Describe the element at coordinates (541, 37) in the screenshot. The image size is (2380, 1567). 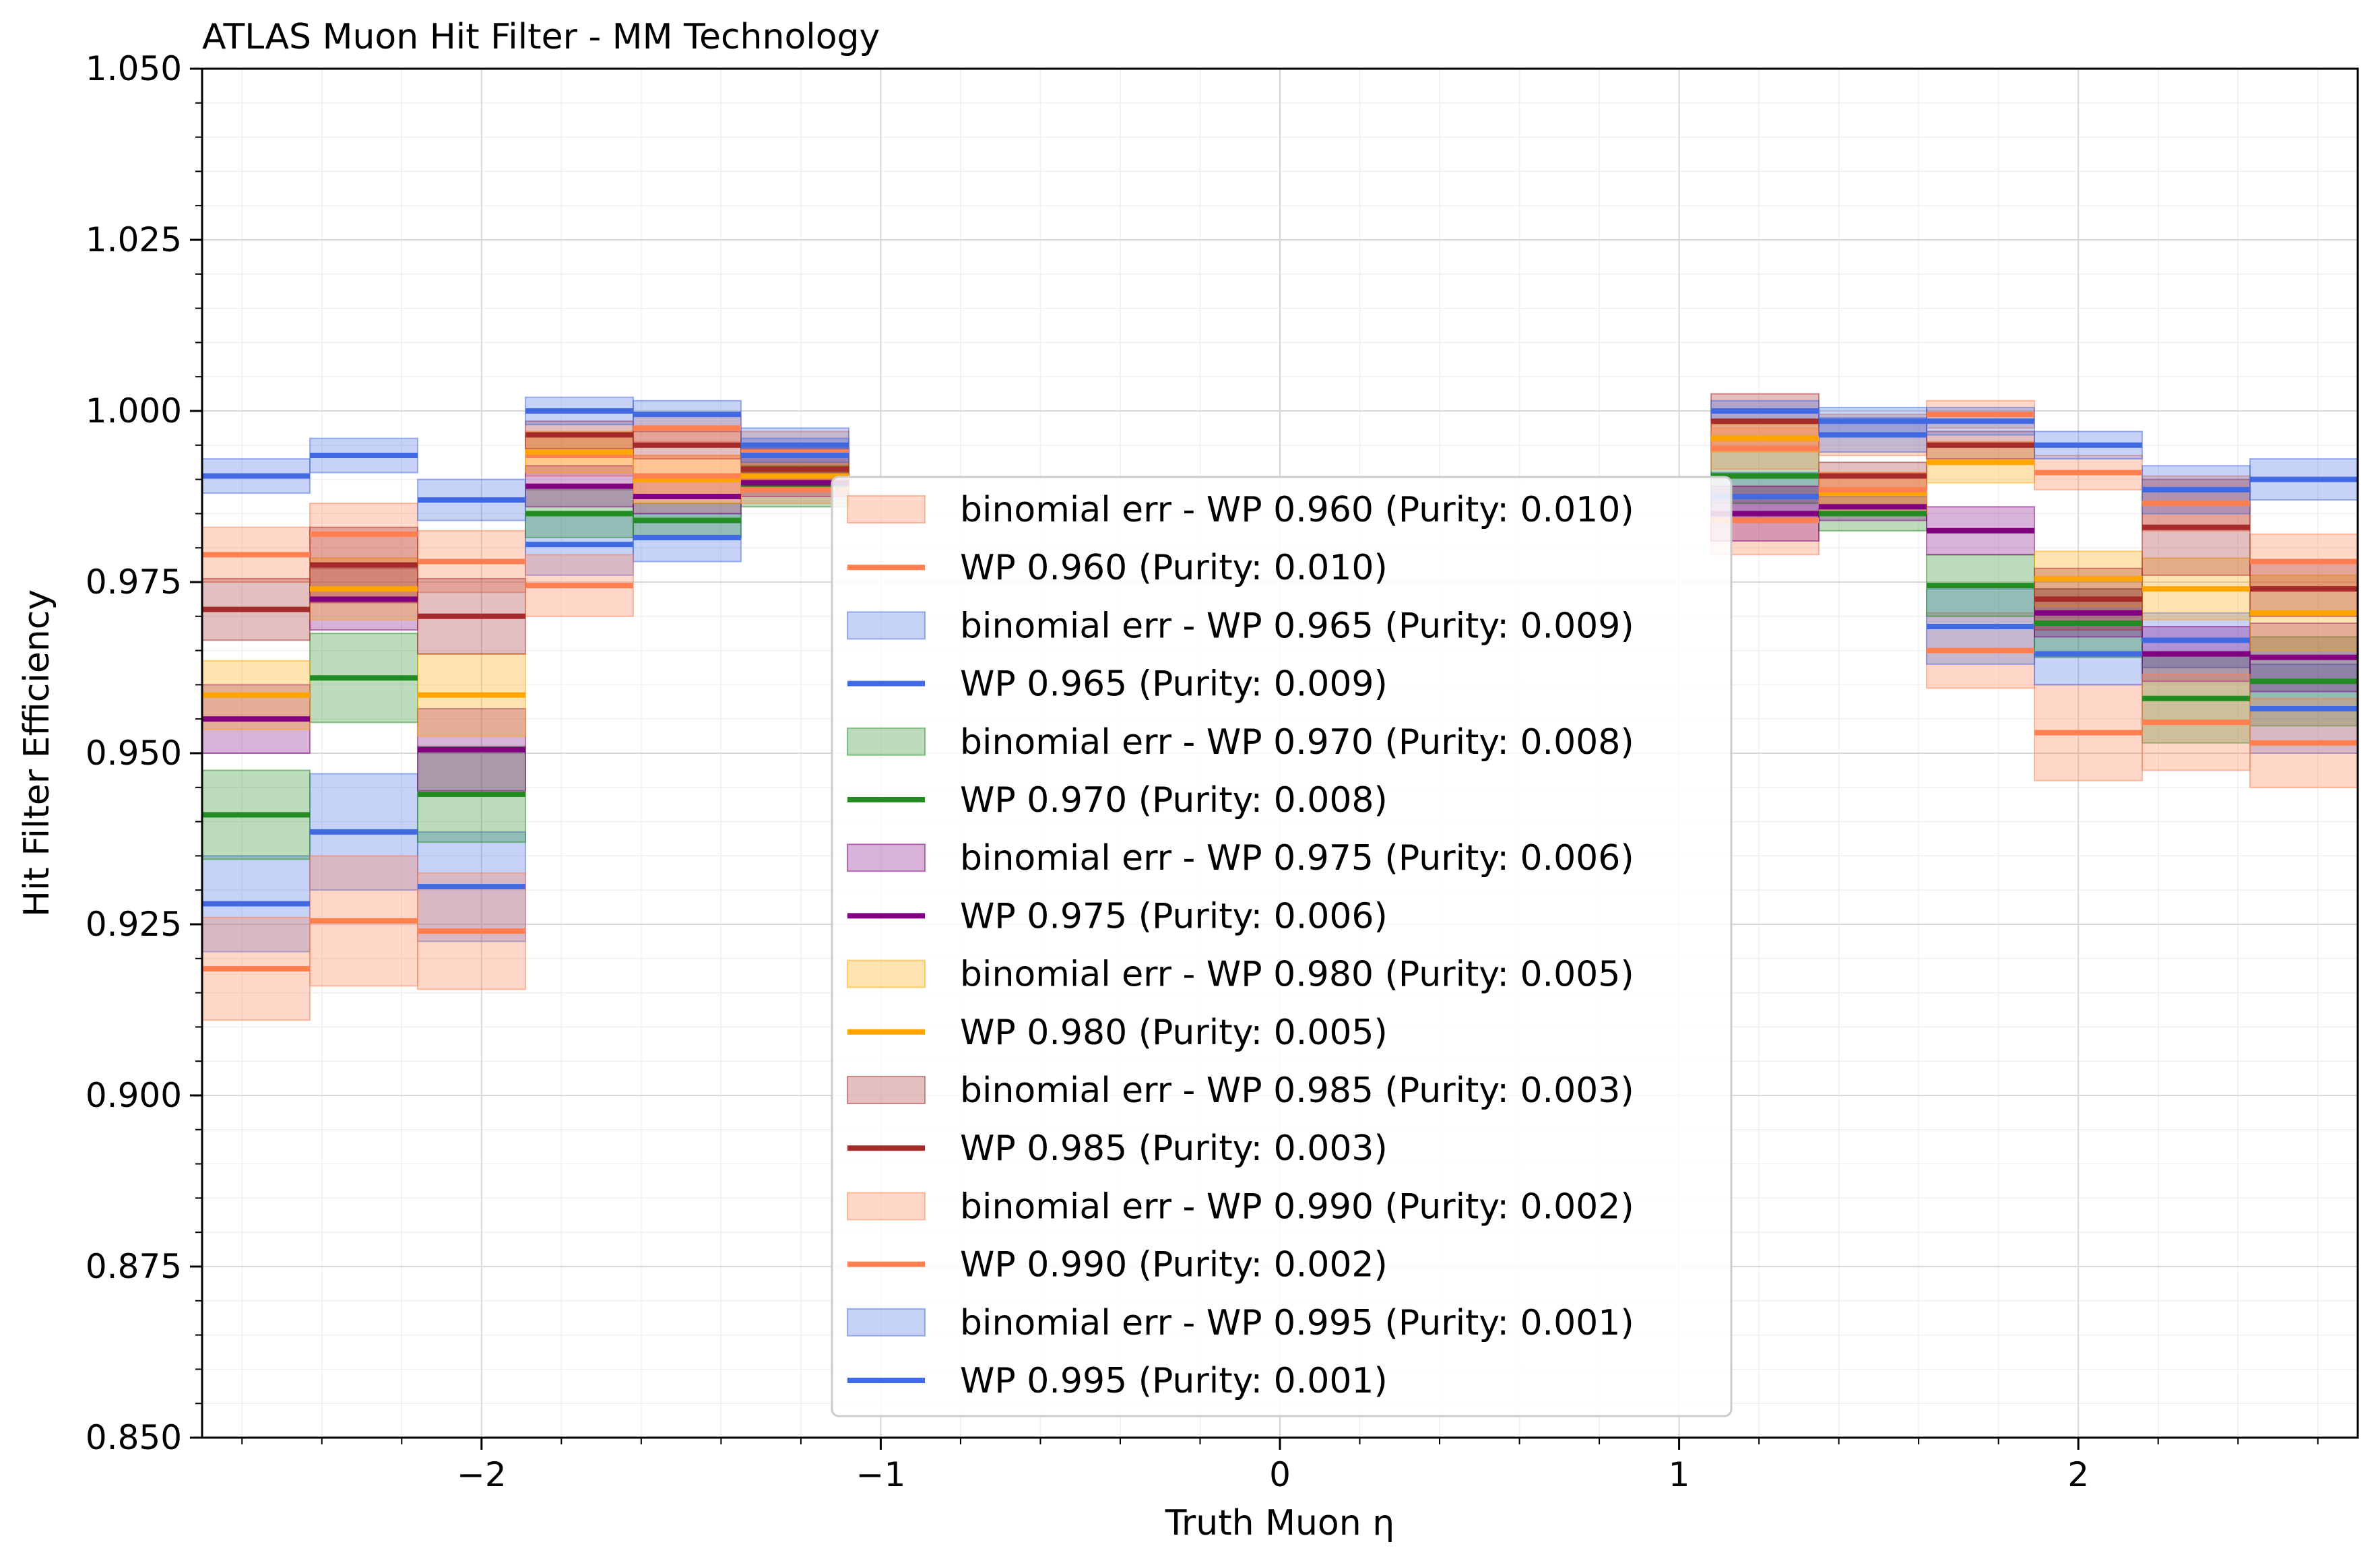
I see `chart-title: ATLAS Muon Hit Filter - MM Technology` at that location.